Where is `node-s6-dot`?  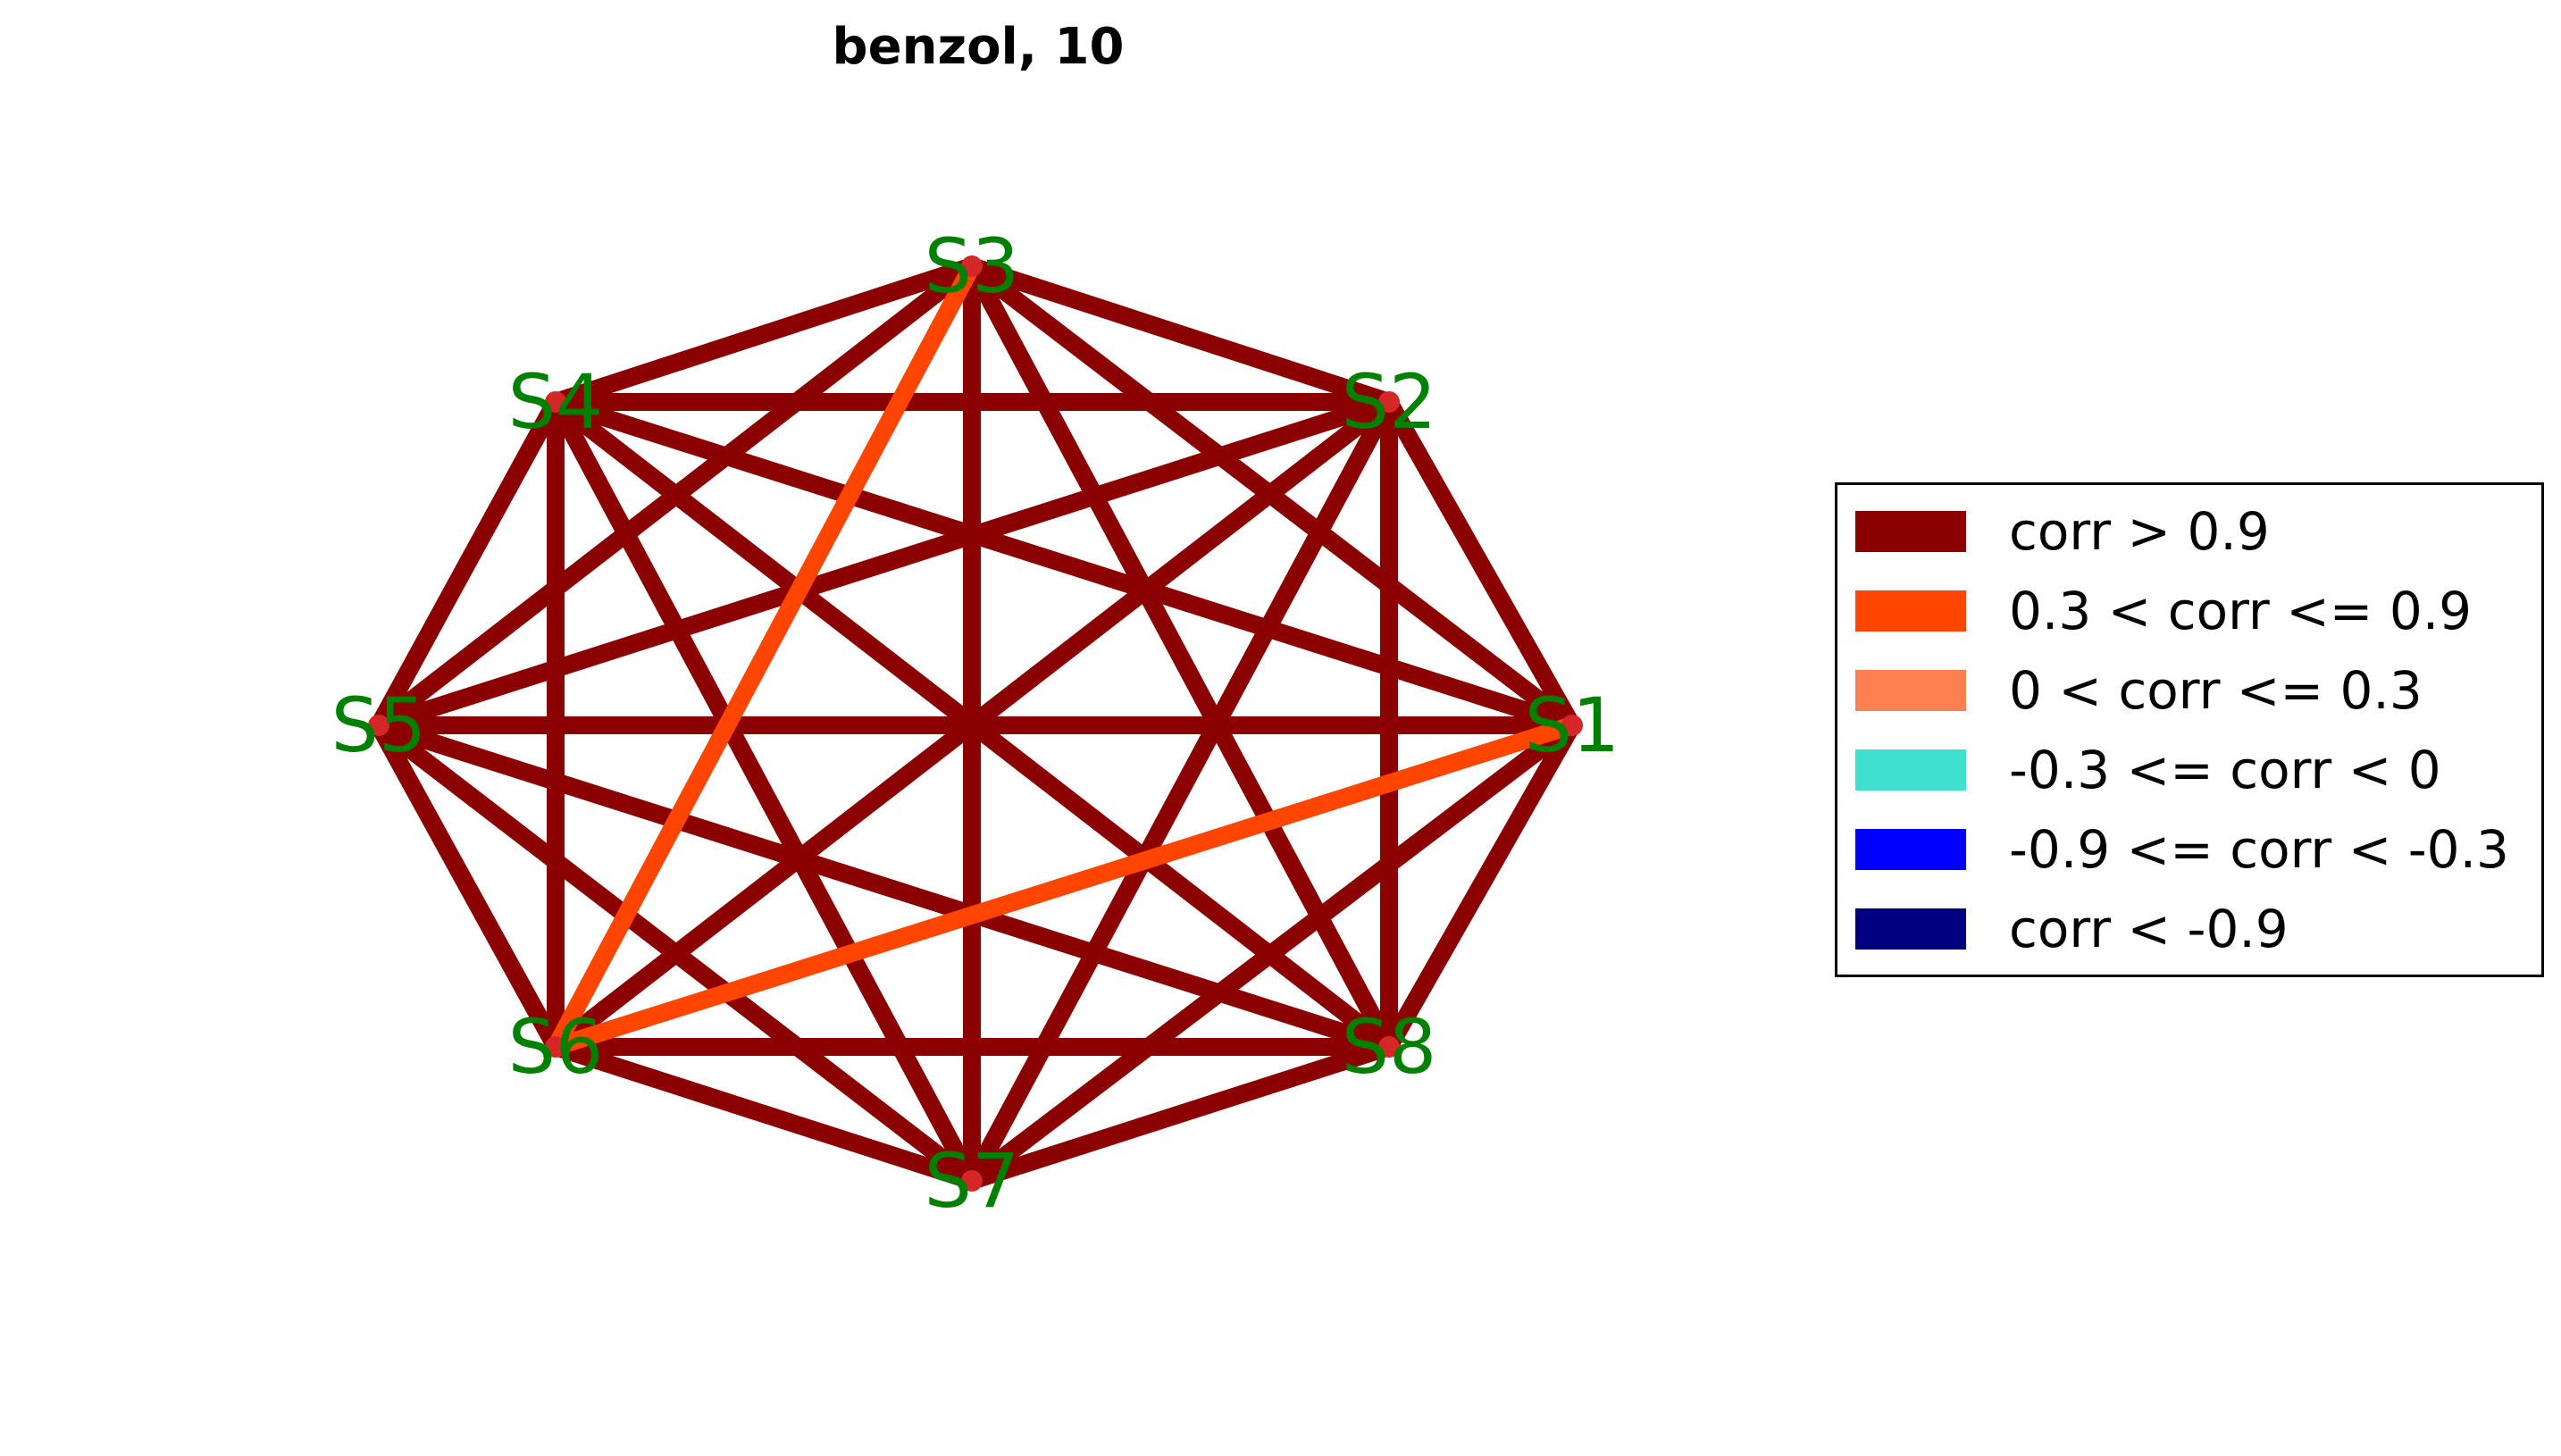
node-s6-dot is located at coordinates (555, 1047).